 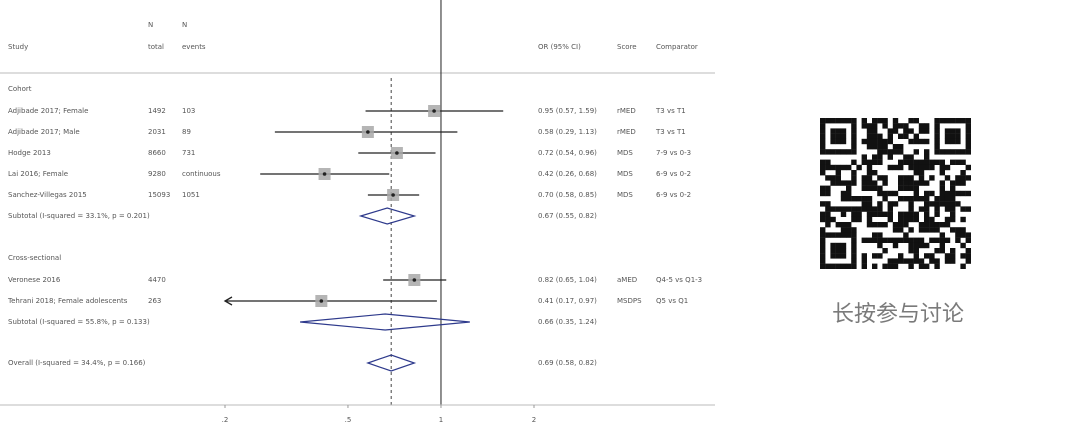 I want to click on ci-label: 0.67 (0.55, 0.82), so click(x=567, y=216).